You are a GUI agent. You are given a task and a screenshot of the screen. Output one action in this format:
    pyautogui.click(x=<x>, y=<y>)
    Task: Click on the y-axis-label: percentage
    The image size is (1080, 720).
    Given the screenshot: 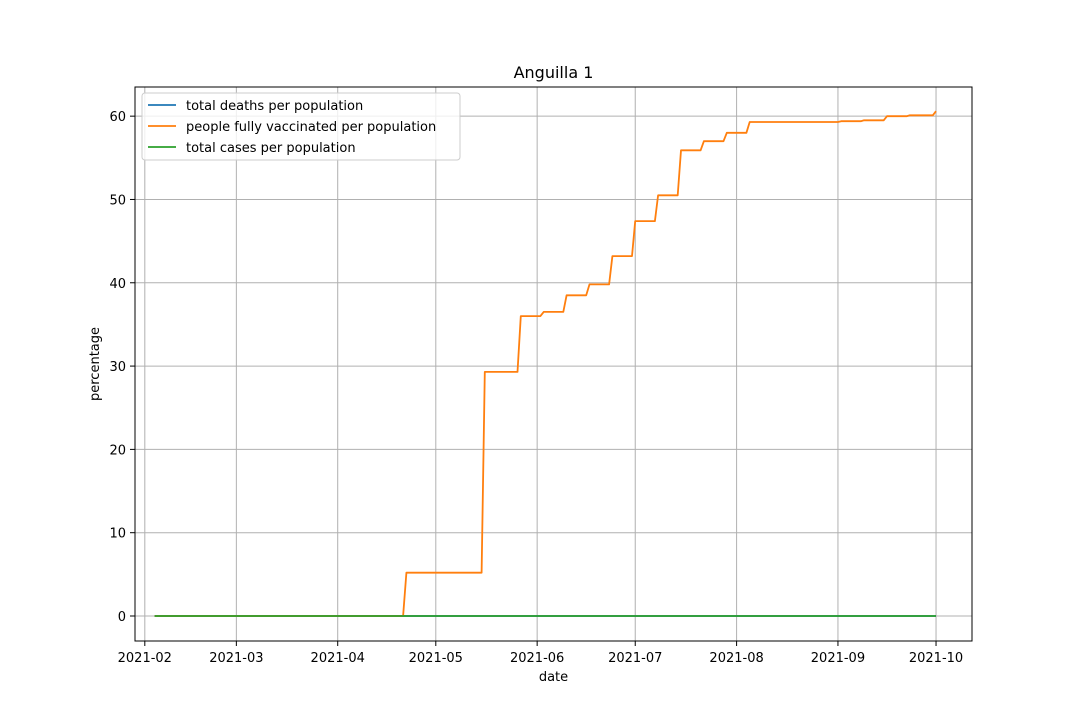 What is the action you would take?
    pyautogui.click(x=95, y=364)
    